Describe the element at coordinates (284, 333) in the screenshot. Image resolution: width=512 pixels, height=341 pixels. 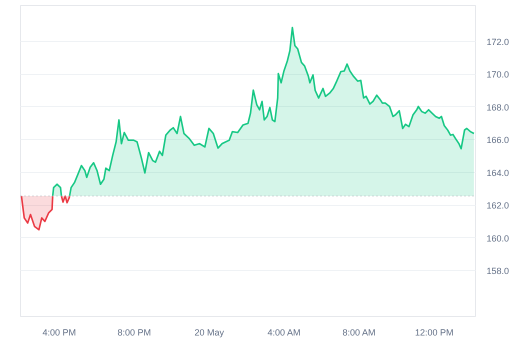
I see `x-tick-label: 4:00 AM` at that location.